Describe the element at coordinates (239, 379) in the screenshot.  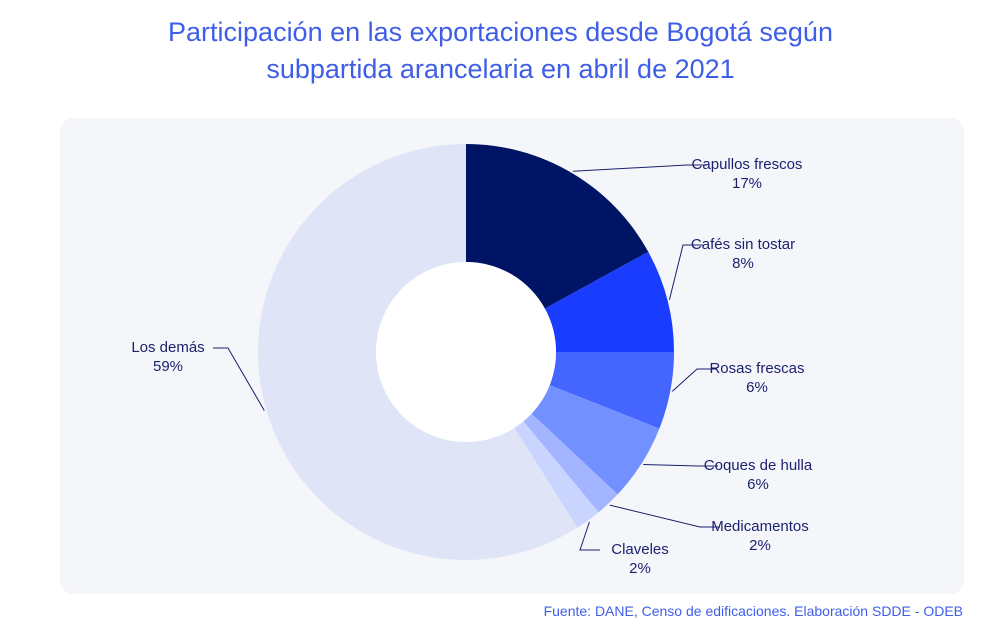
I see `leader-line-los-demas` at that location.